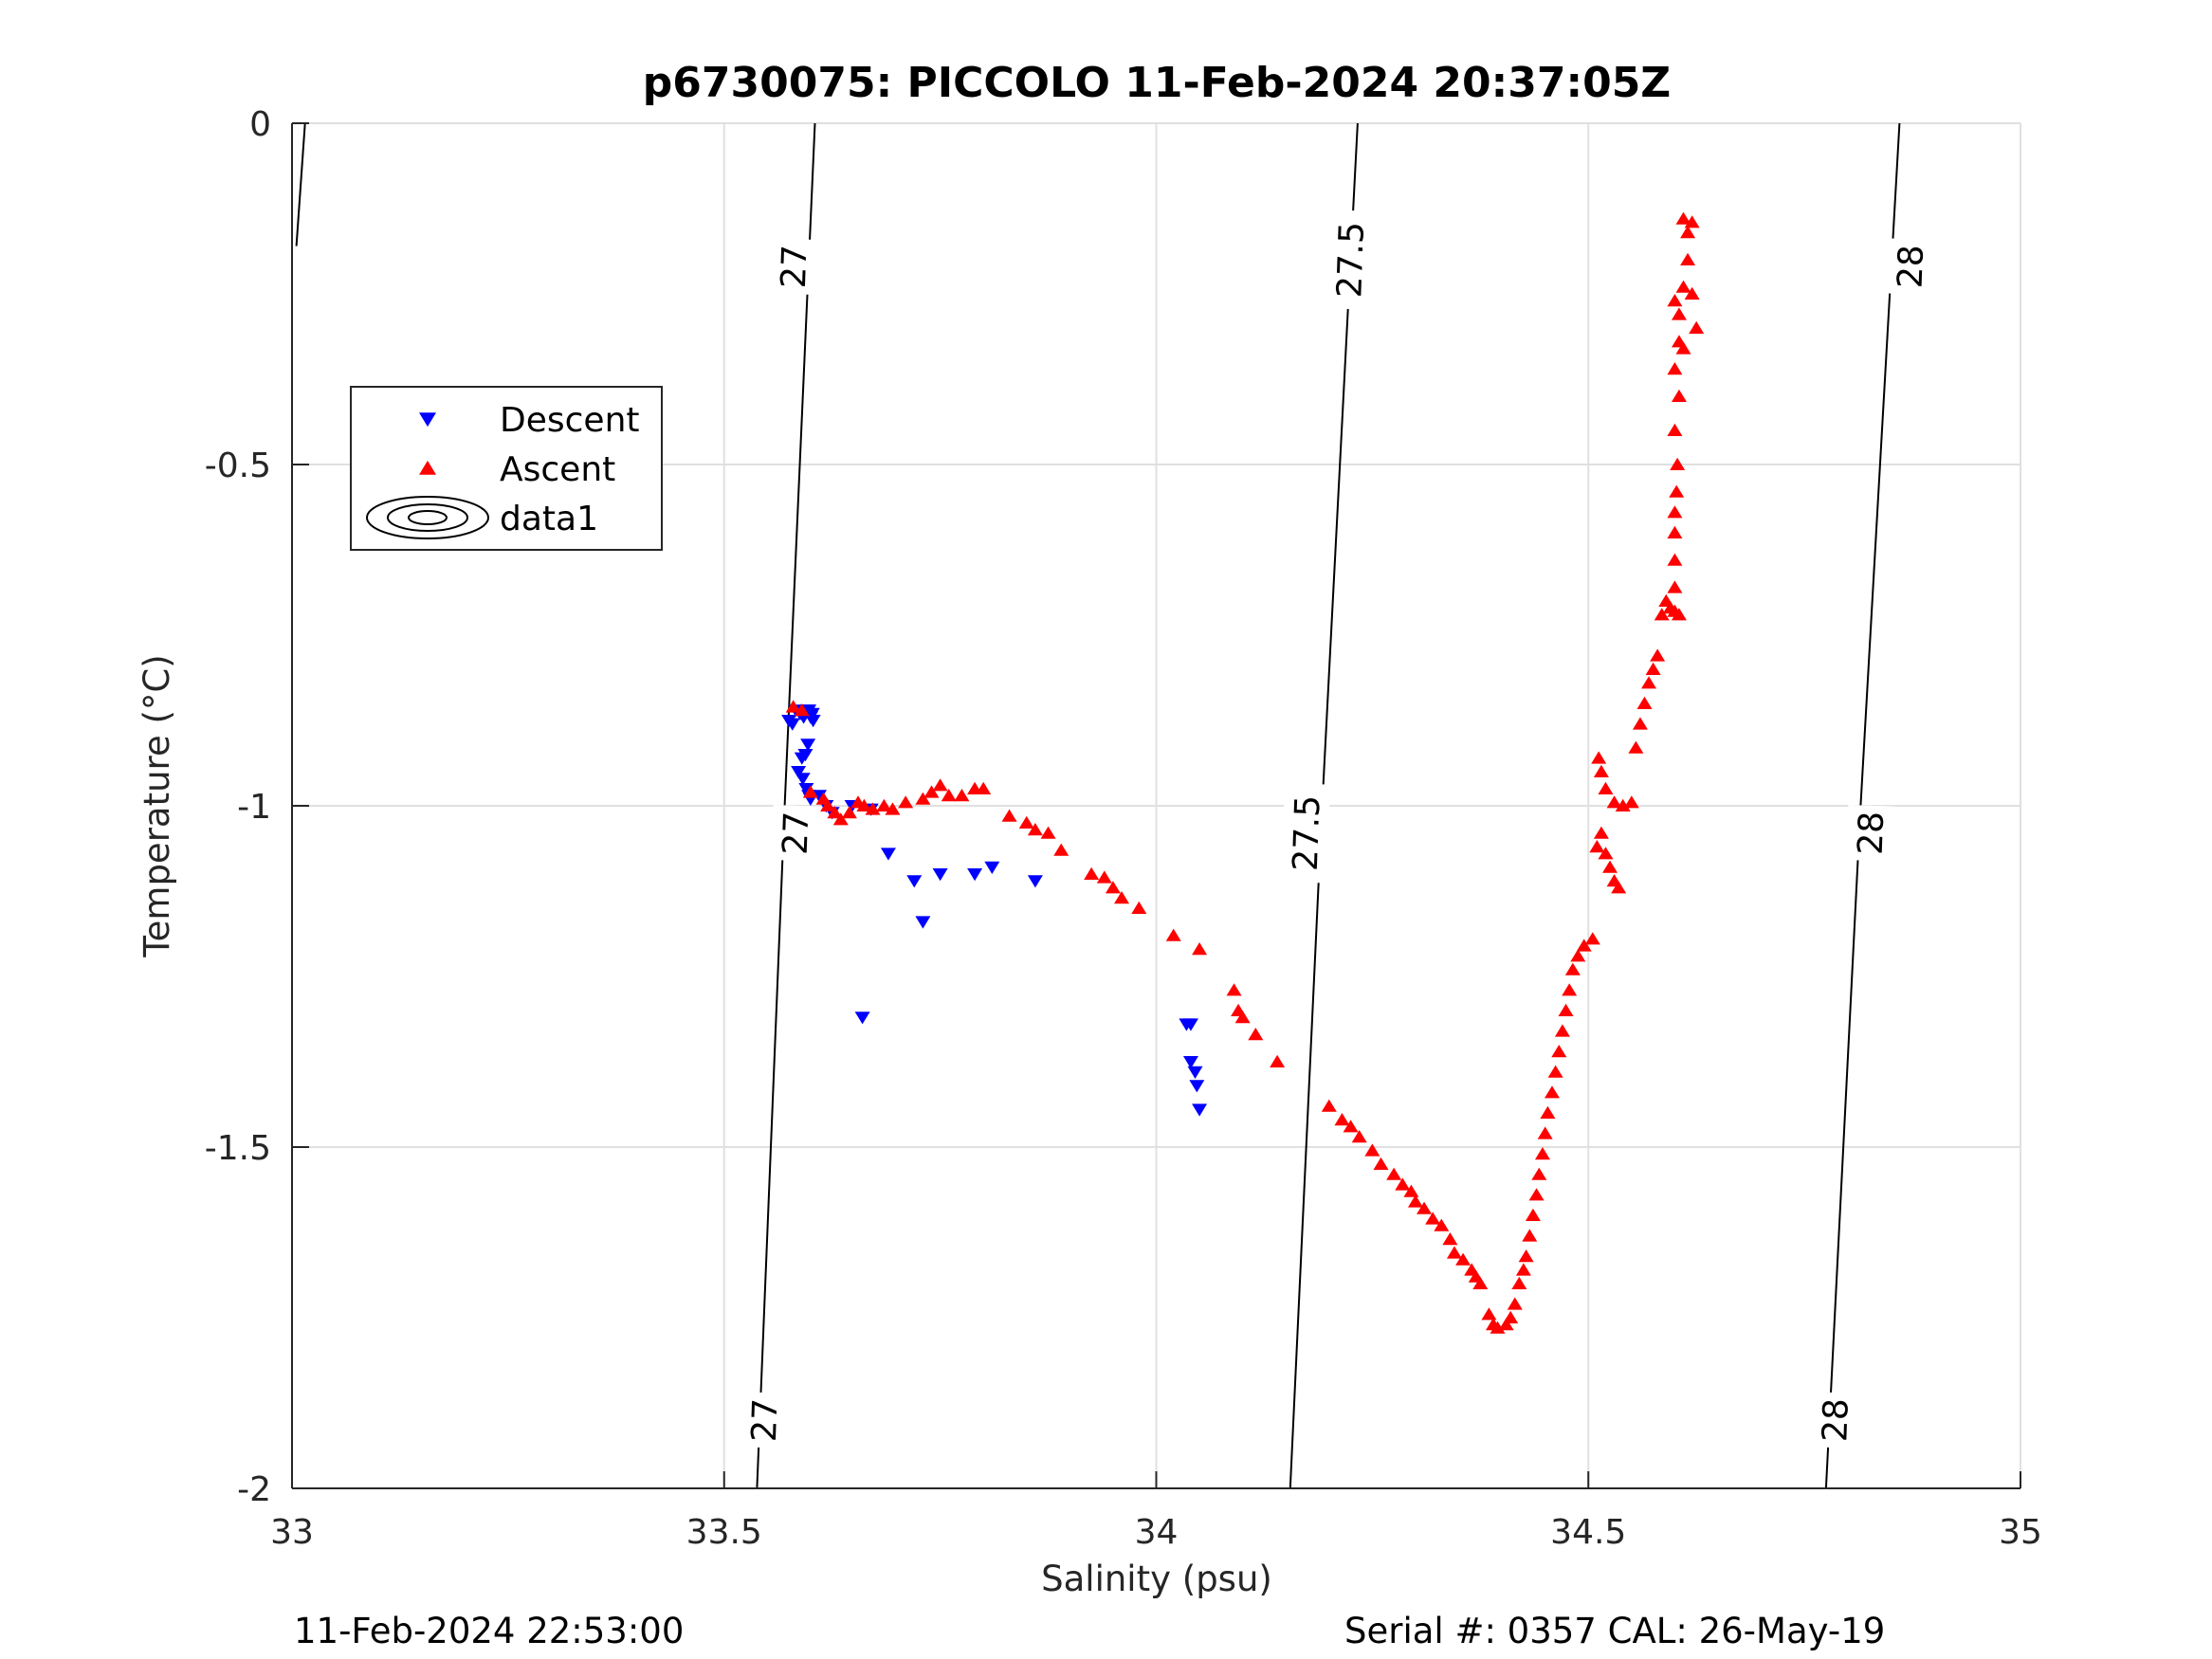 The height and width of the screenshot is (1659, 2212). What do you see at coordinates (1156, 1532) in the screenshot?
I see `x-tick-labels: 33 33.5 34 34.5 35` at bounding box center [1156, 1532].